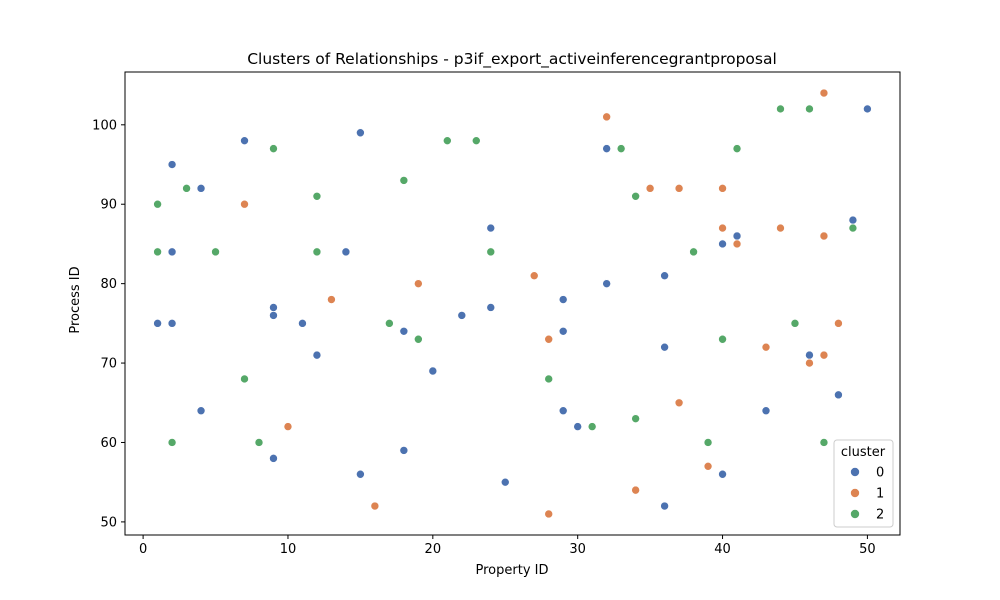 The height and width of the screenshot is (600, 1000). Describe the element at coordinates (288, 549) in the screenshot. I see `x-tick-label: 10` at that location.